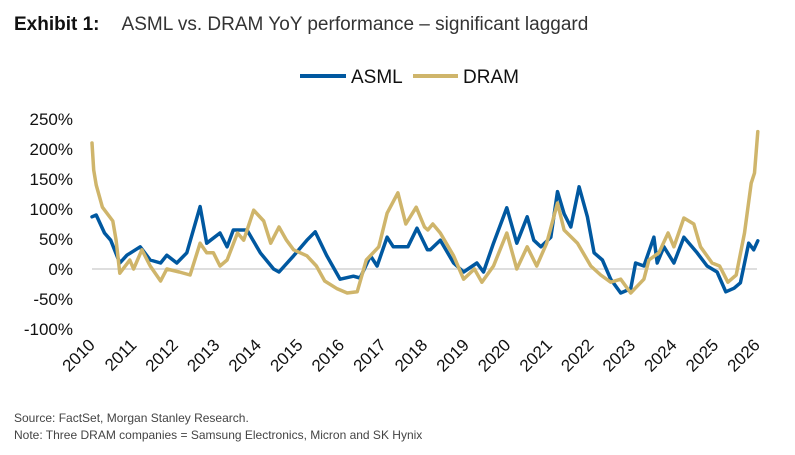 This screenshot has height=455, width=795. I want to click on x-tick-label: 2021, so click(536, 355).